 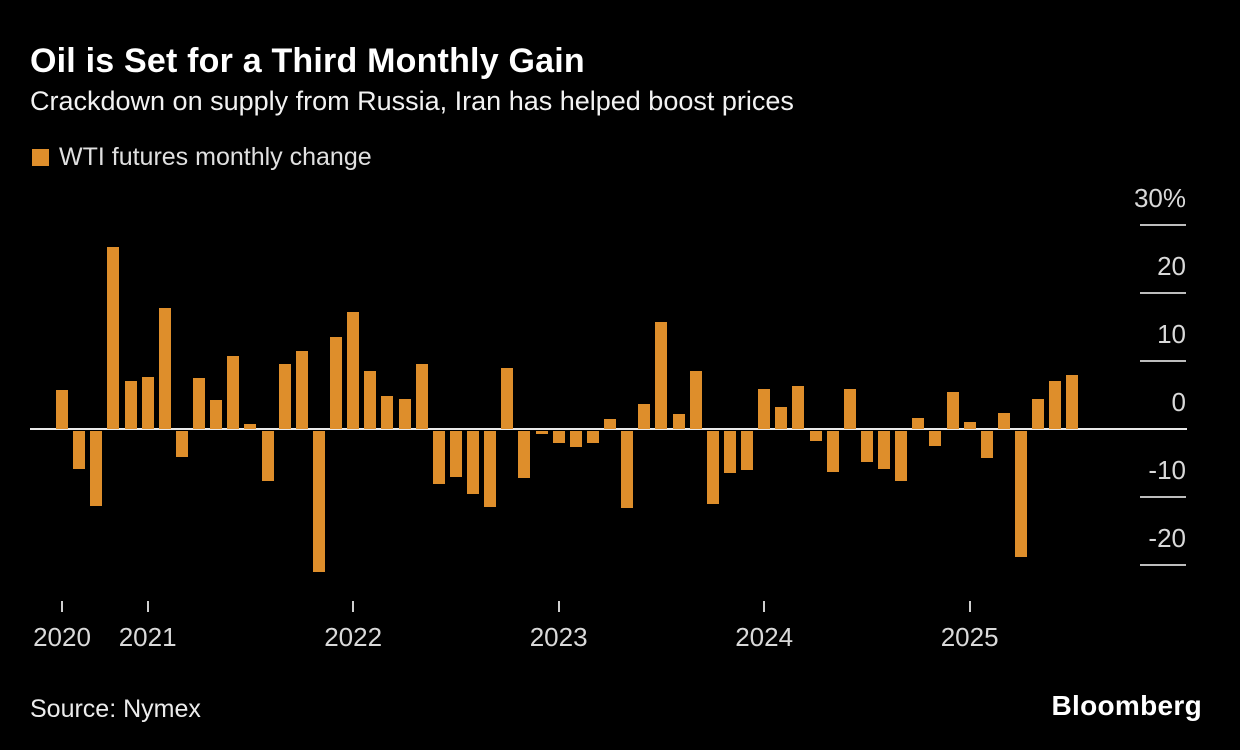 I want to click on legend-swatch-icon, so click(x=40, y=157).